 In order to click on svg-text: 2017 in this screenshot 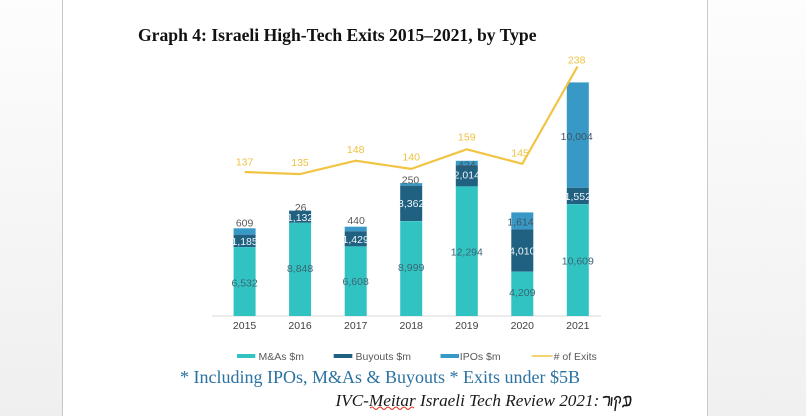, I will do `click(356, 326)`.